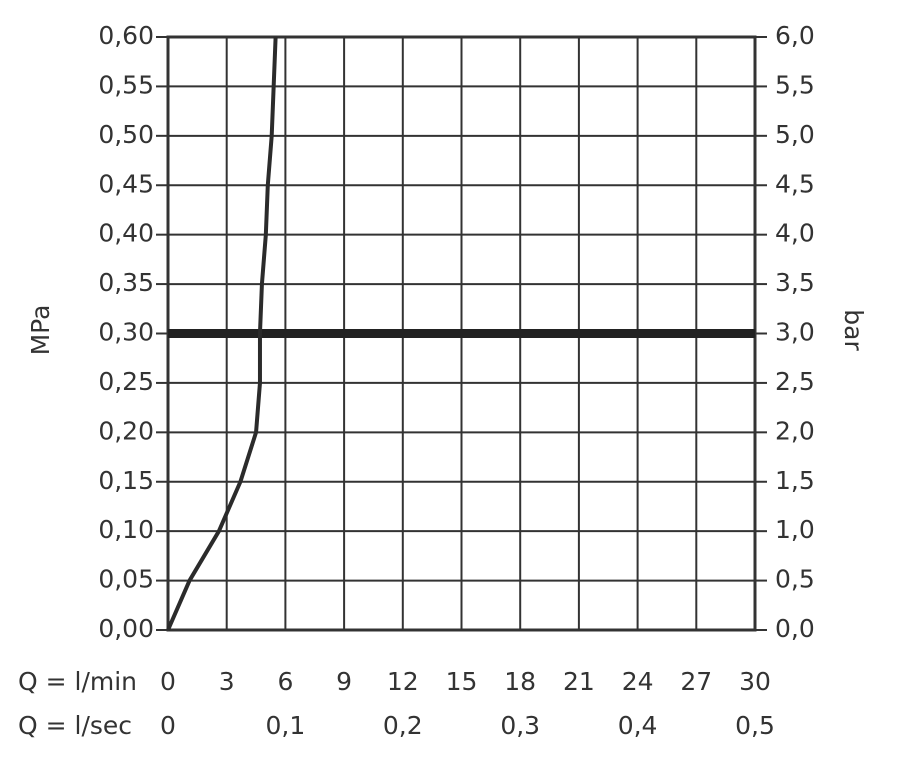 The width and height of the screenshot is (904, 779). I want to click on y2-tick-label: 2,0, so click(795, 430).